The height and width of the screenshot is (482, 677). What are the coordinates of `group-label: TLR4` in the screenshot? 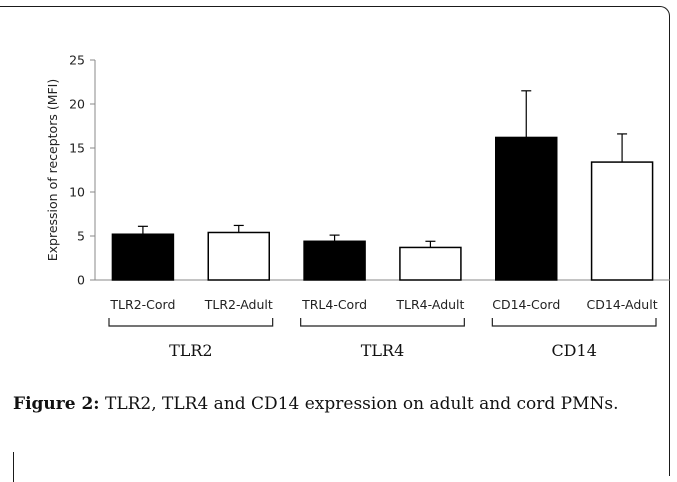 It's located at (383, 350).